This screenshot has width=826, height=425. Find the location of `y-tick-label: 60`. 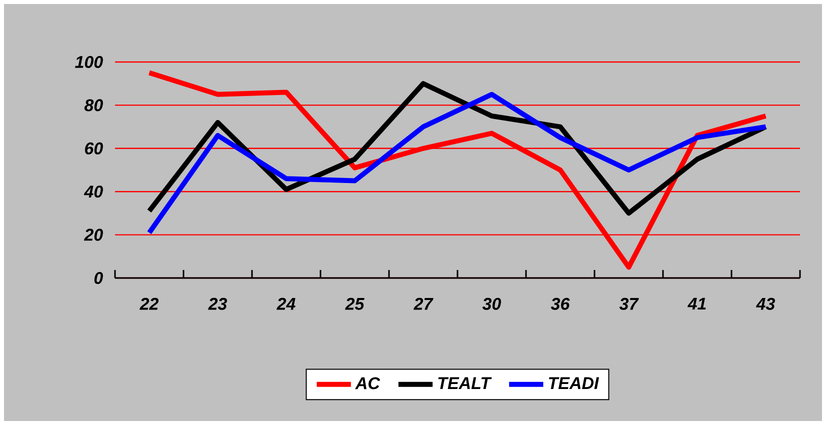

y-tick-label: 60 is located at coordinates (94, 148).